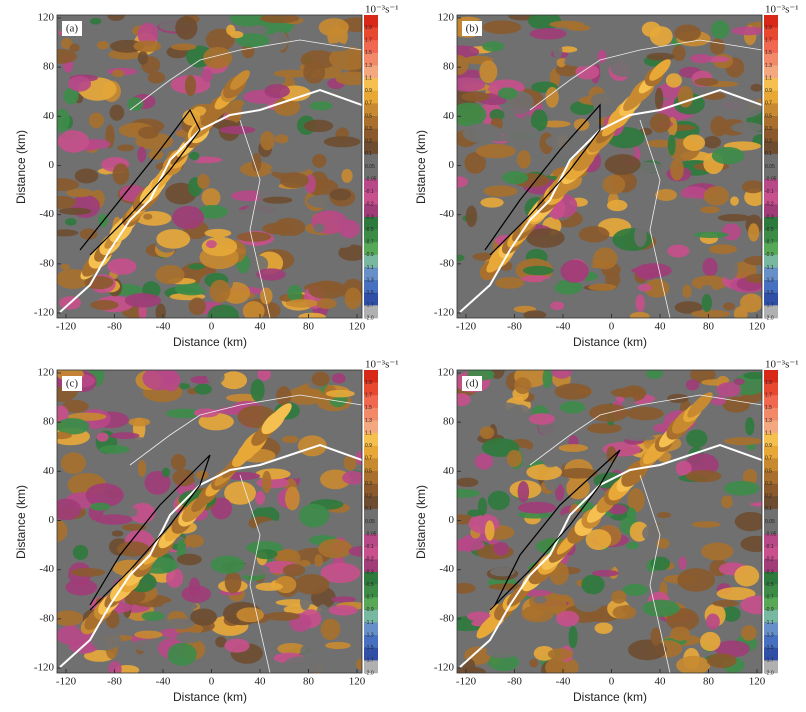  Describe the element at coordinates (782, 10) in the screenshot. I see `colorbar-unit: 10⁻³s⁻¹` at that location.